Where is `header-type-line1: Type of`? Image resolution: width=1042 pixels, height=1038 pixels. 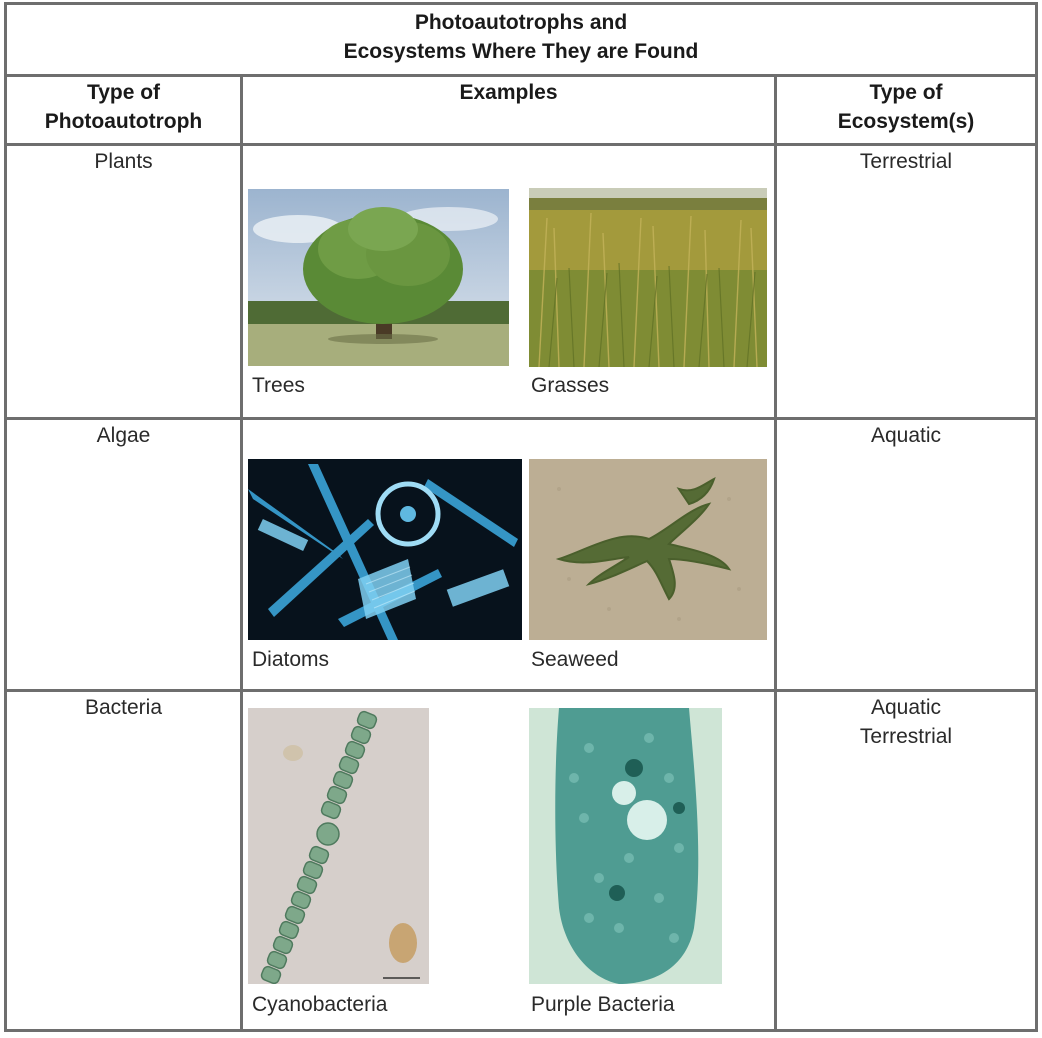 header-type-line1: Type of is located at coordinates (123, 92).